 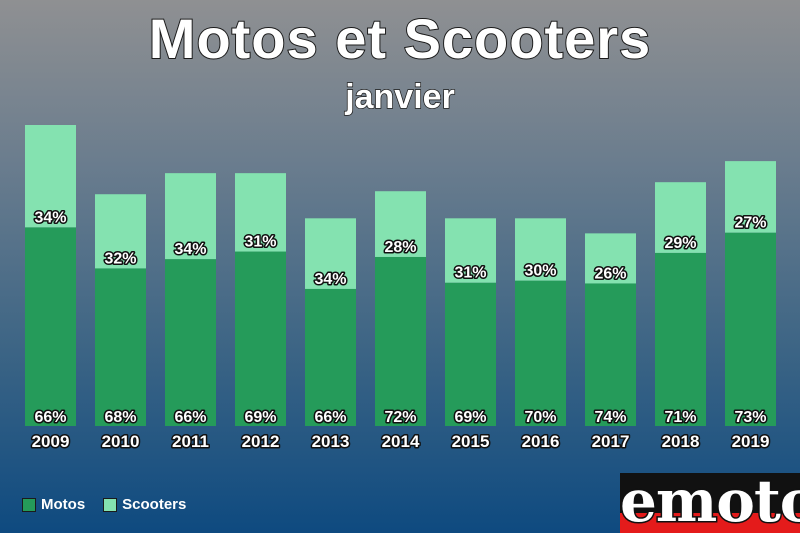 What do you see at coordinates (750, 417) in the screenshot?
I see `data-label-motos-2019: 73%` at bounding box center [750, 417].